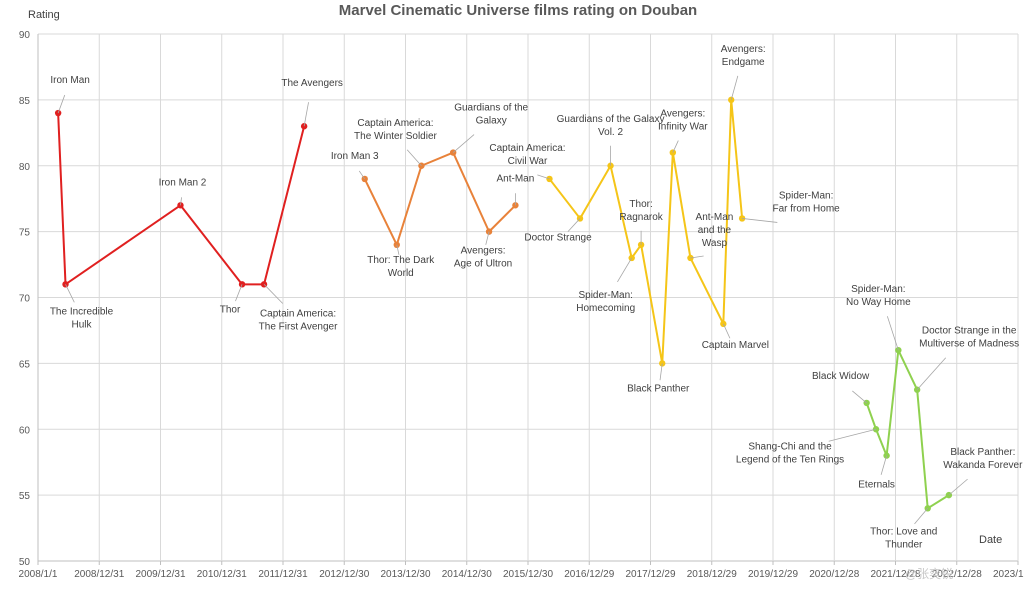  What do you see at coordinates (895, 574) in the screenshot?
I see `x-tick-label: 2021/12/28` at bounding box center [895, 574].